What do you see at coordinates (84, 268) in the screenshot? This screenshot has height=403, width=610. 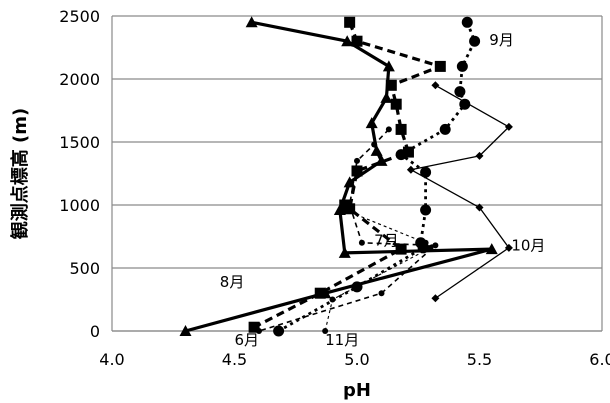 I see `y-tick-label-1: 500` at bounding box center [84, 268].